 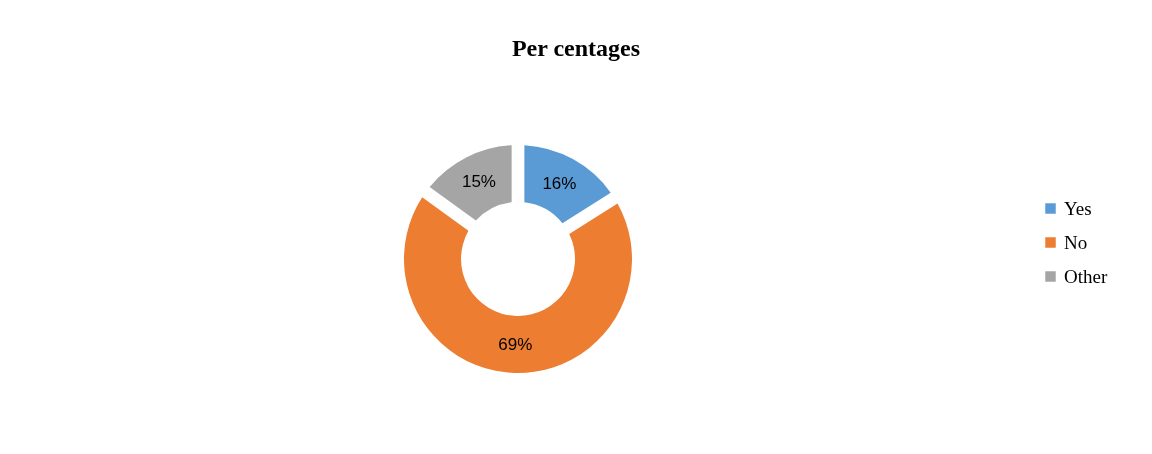 What do you see at coordinates (515, 344) in the screenshot?
I see `data-label: 69%` at bounding box center [515, 344].